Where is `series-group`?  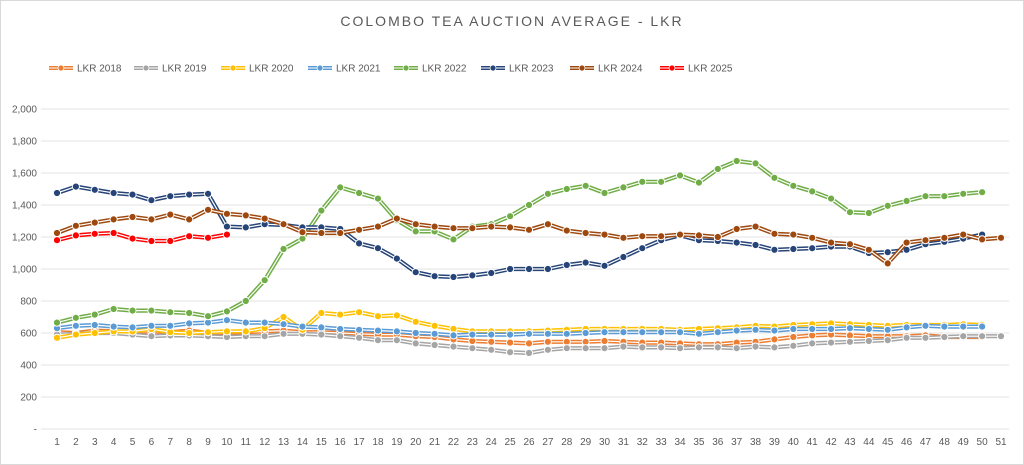
series-group is located at coordinates (519, 328).